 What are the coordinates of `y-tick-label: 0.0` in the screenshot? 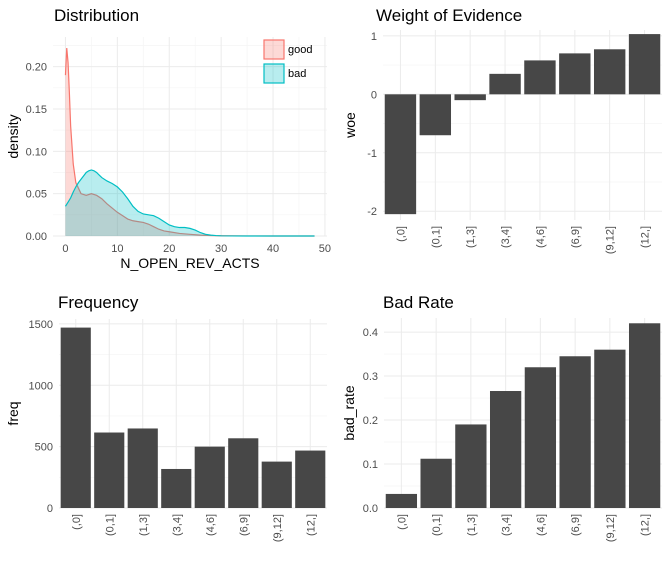 It's located at (370, 509).